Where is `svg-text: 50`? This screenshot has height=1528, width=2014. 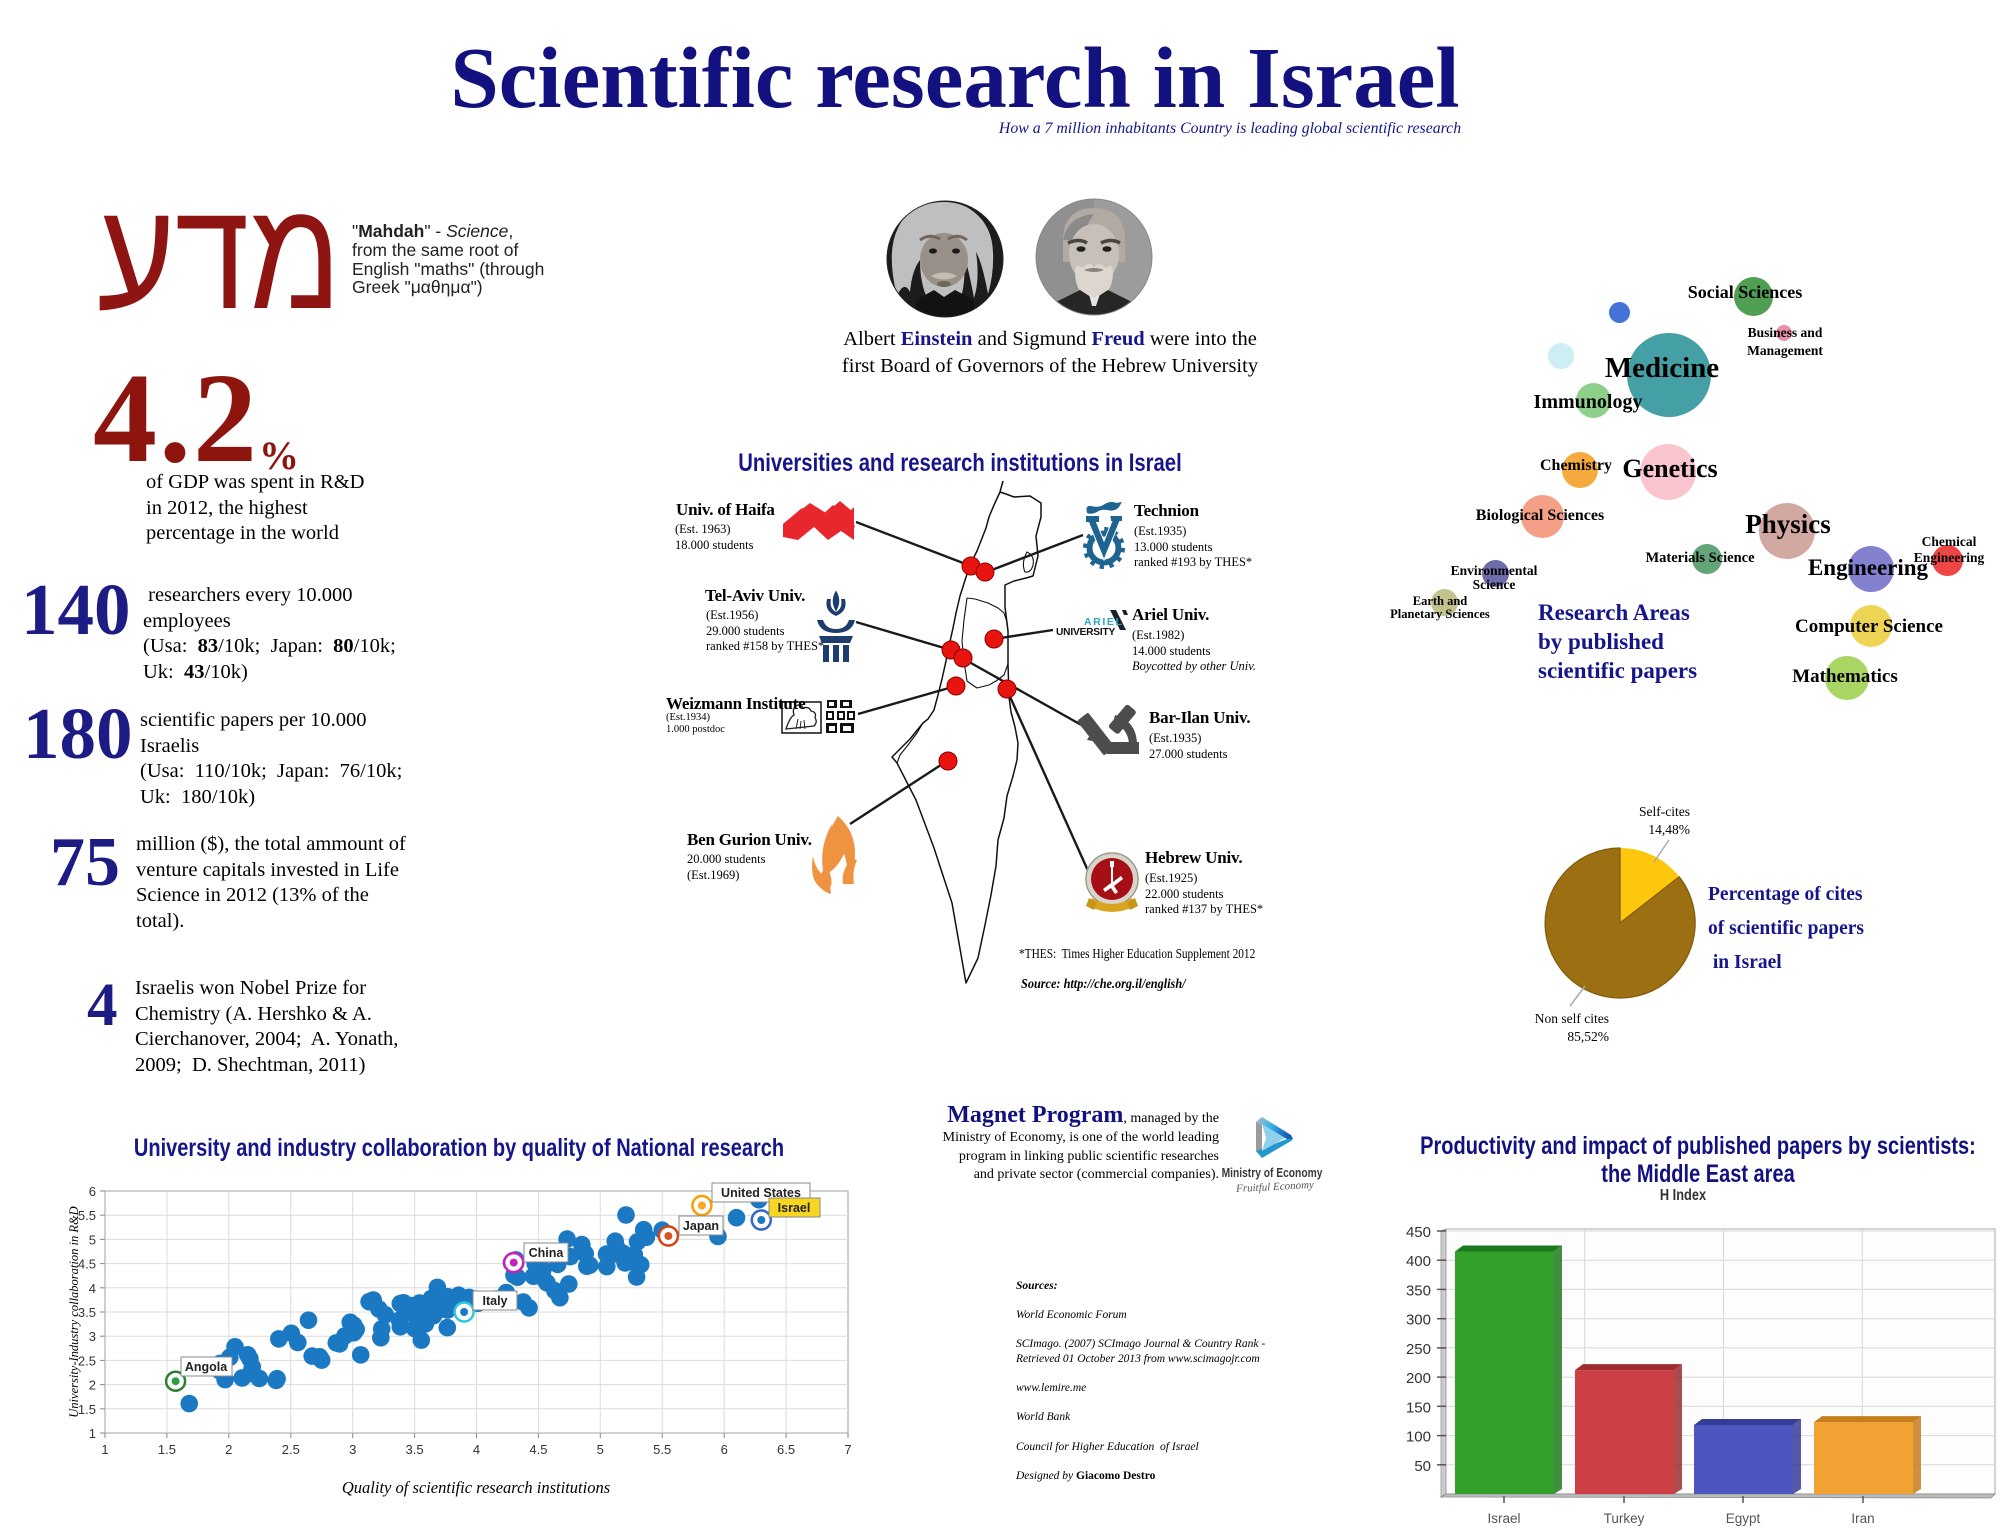
svg-text: 50 is located at coordinates (1422, 1466).